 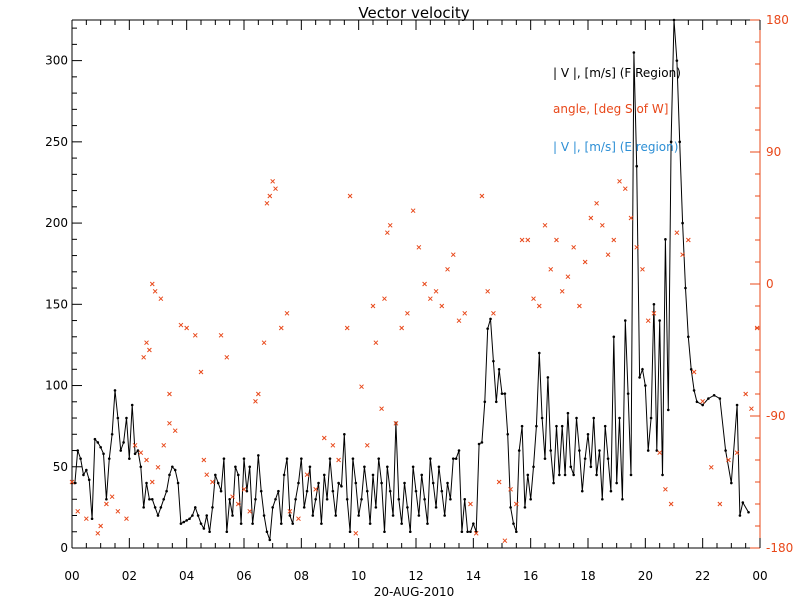 What do you see at coordinates (777, 20) in the screenshot?
I see `right-tick-label: 180` at bounding box center [777, 20].